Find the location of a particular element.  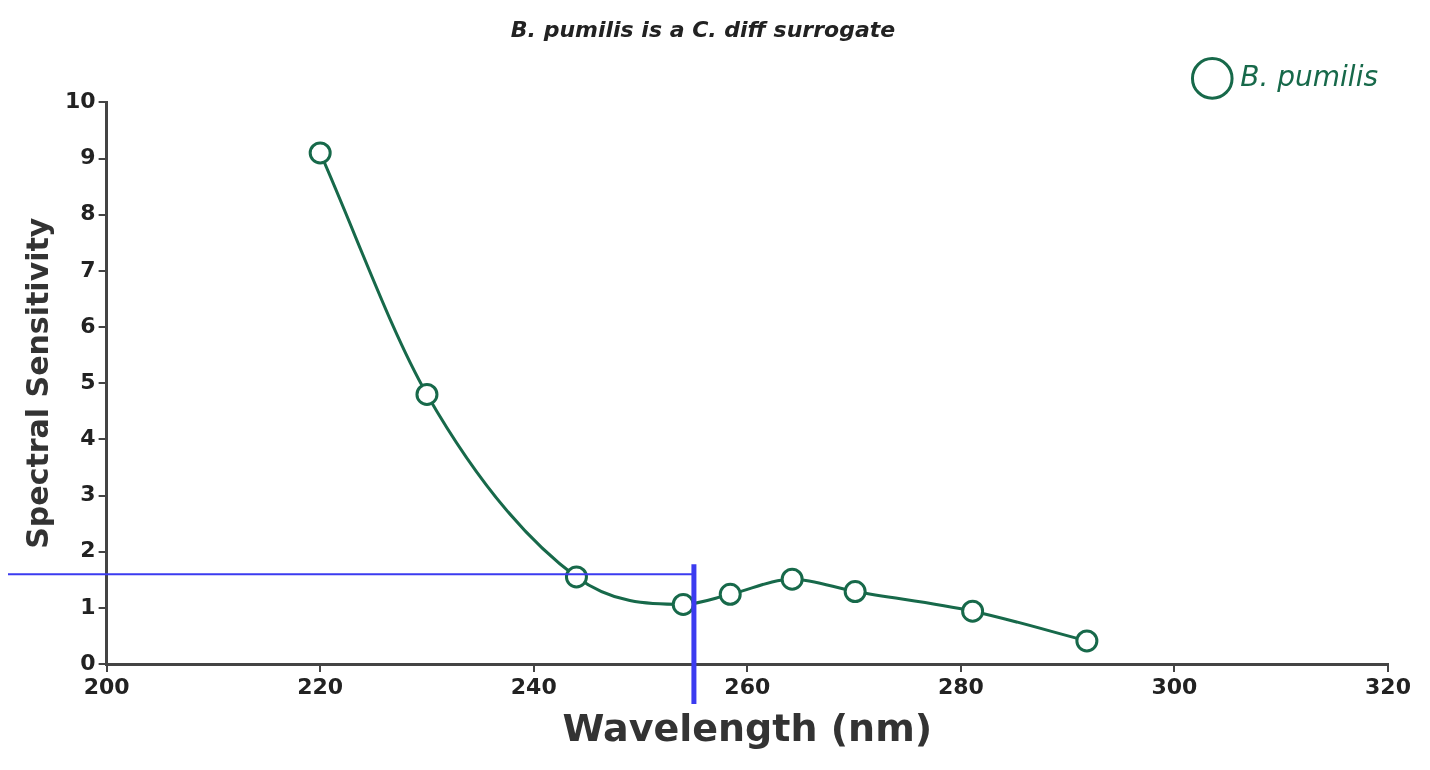

y-tick-label: 0 is located at coordinates (88, 662).